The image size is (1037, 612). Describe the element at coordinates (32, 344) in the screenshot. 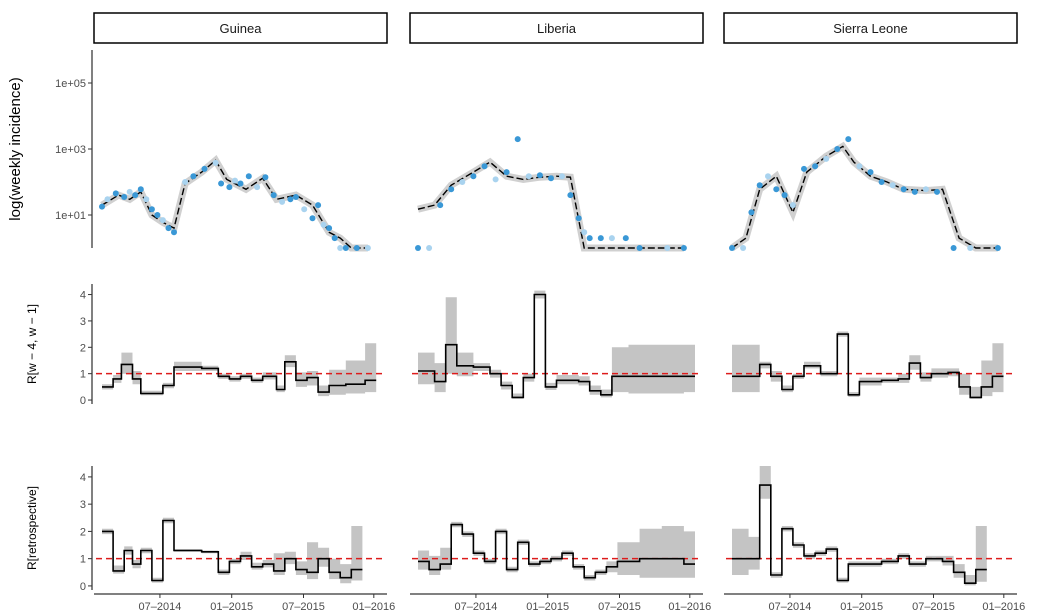

I see `y-axis-label: R[w − 4, w − 1]` at that location.